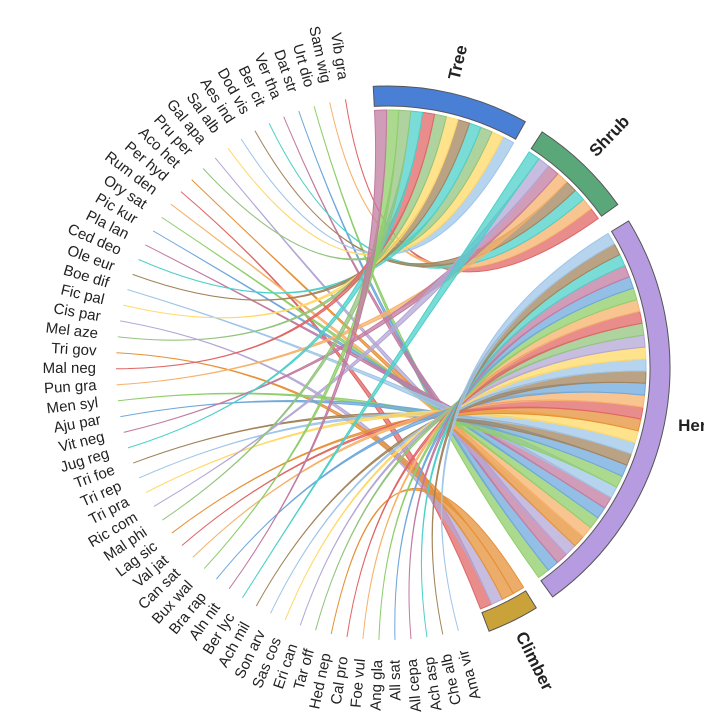 The height and width of the screenshot is (727, 704). Describe the element at coordinates (377, 685) in the screenshot. I see `species-label: Ang gla` at that location.